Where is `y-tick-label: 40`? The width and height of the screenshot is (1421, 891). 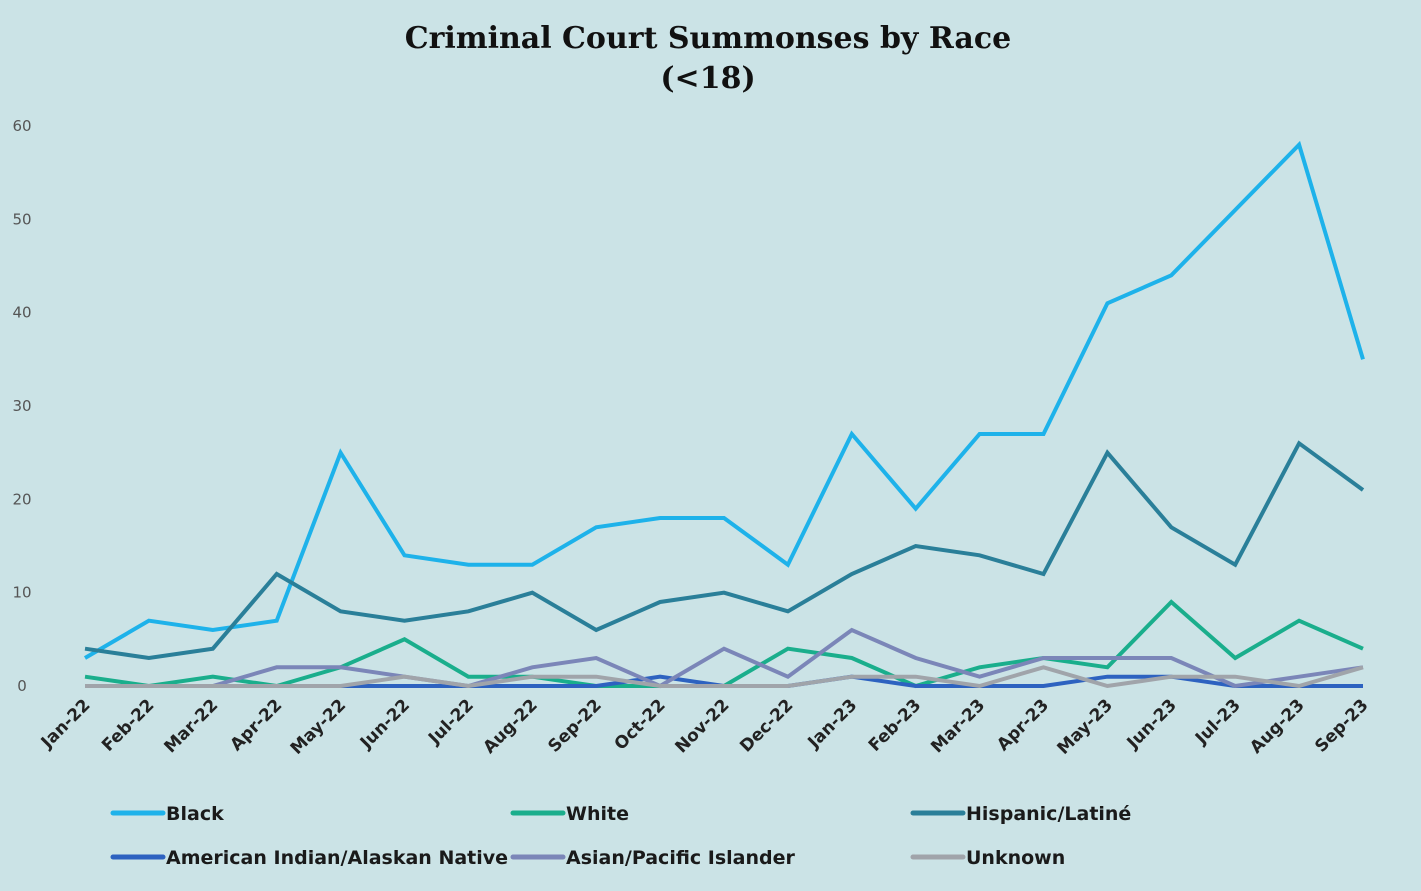 y-tick-label: 40 is located at coordinates (21, 313).